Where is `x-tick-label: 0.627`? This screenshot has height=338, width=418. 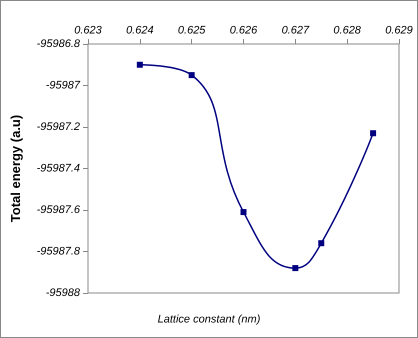 x-tick-label: 0.627 is located at coordinates (296, 30).